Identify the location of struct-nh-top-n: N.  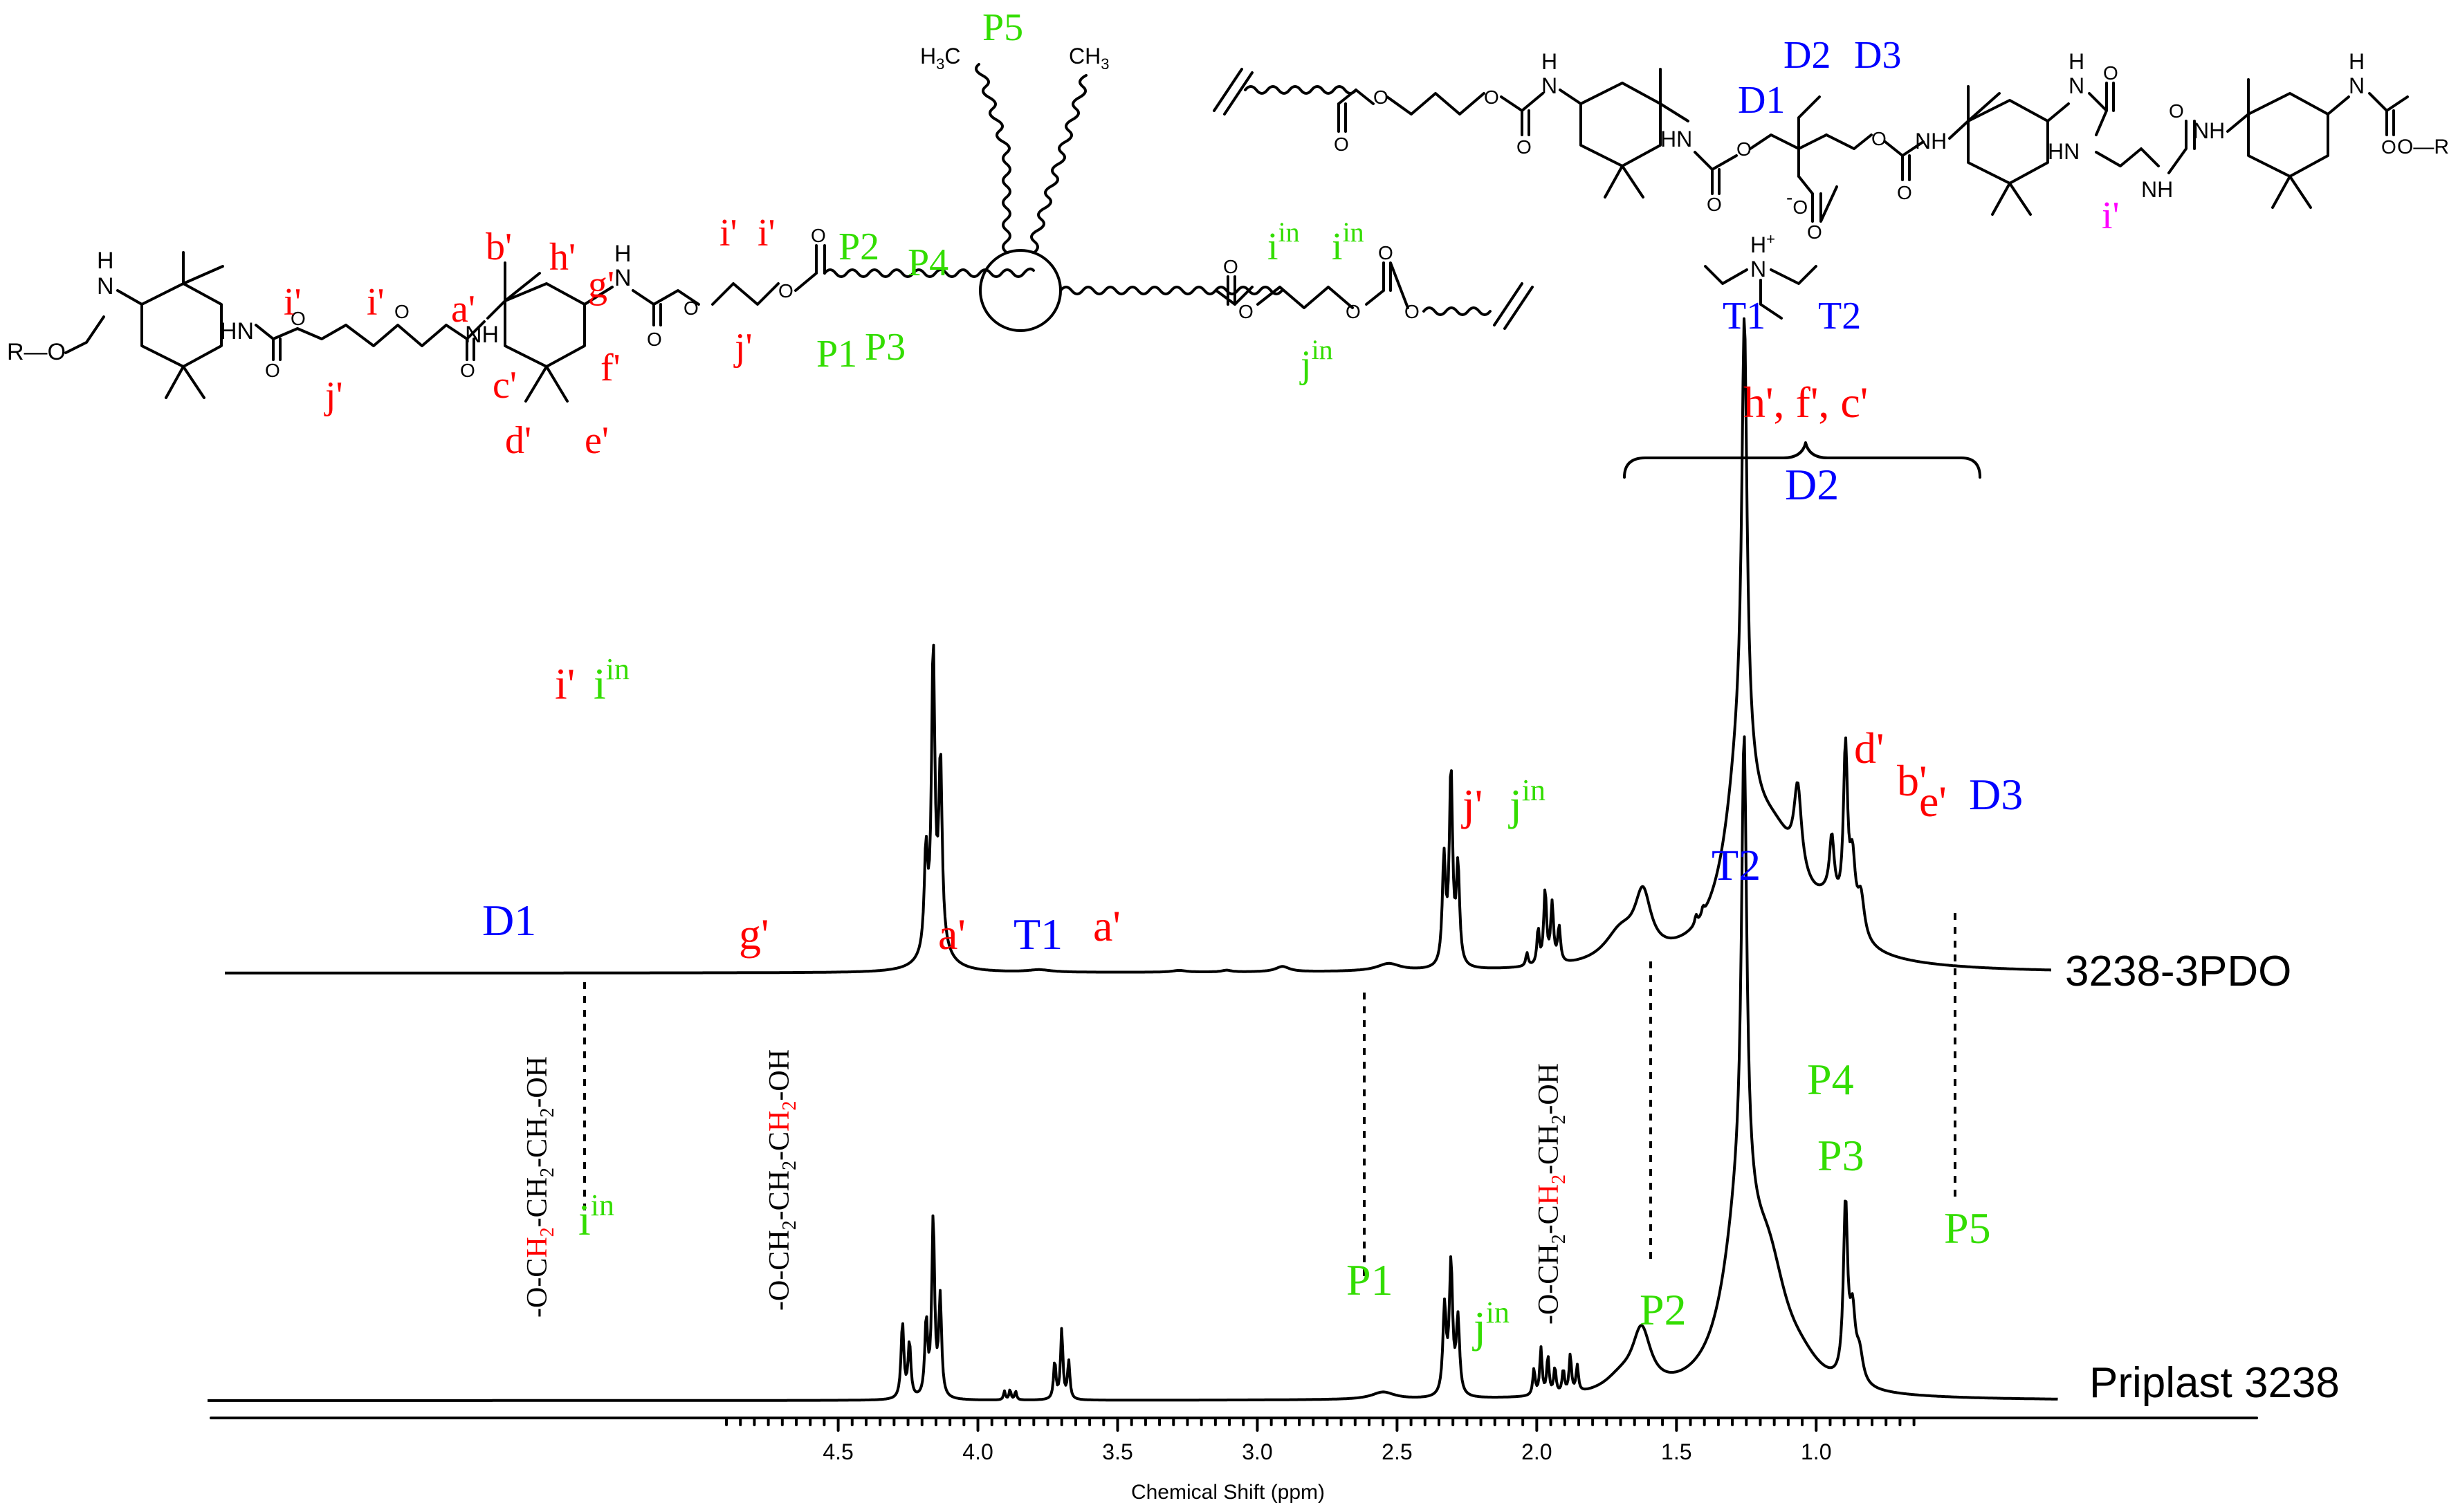
(106, 286).